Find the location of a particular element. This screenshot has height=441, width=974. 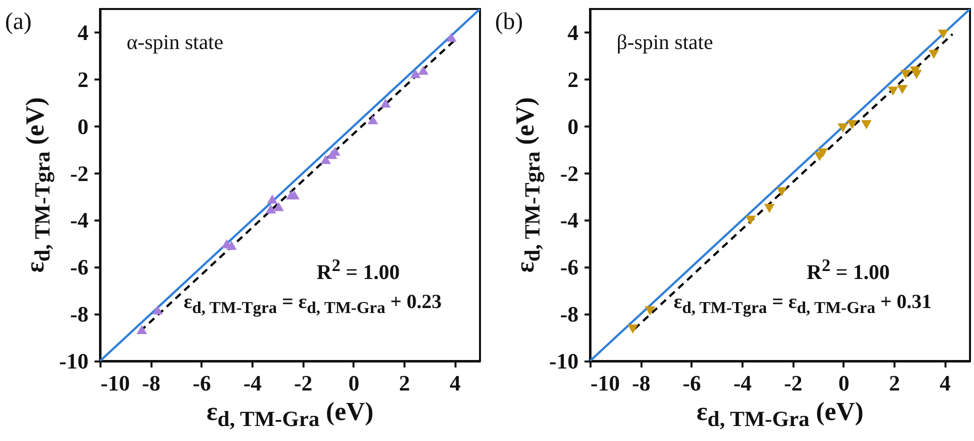

text: (b) is located at coordinates (509, 22).